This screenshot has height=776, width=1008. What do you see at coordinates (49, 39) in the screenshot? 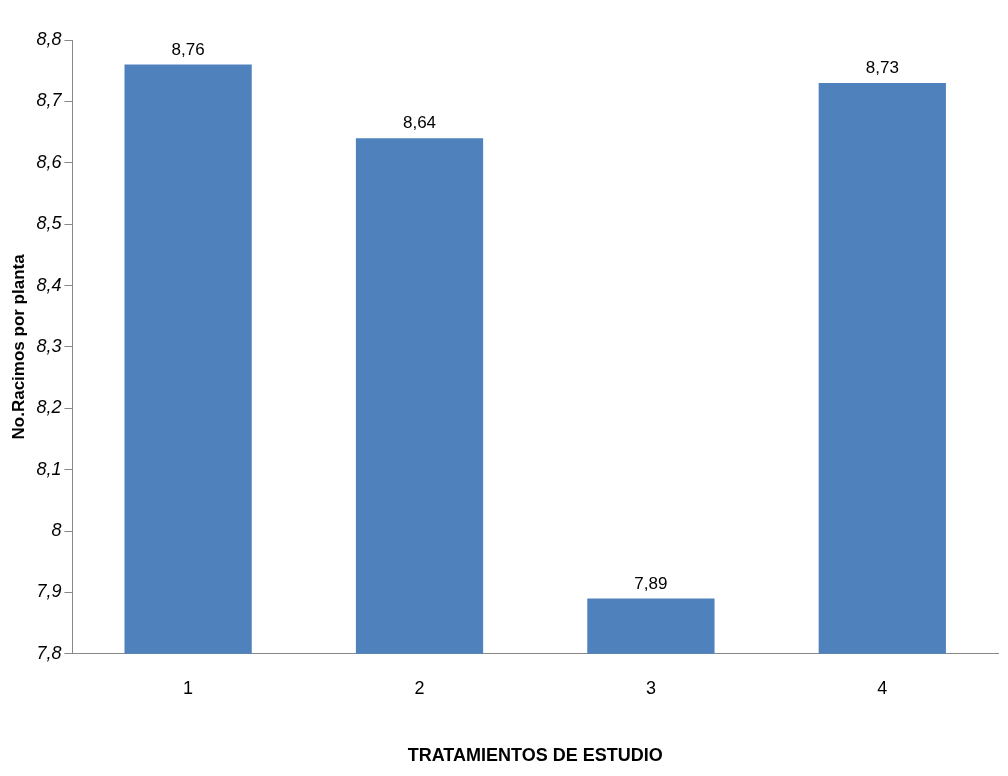
I see `y-tick-label: 8,8` at bounding box center [49, 39].